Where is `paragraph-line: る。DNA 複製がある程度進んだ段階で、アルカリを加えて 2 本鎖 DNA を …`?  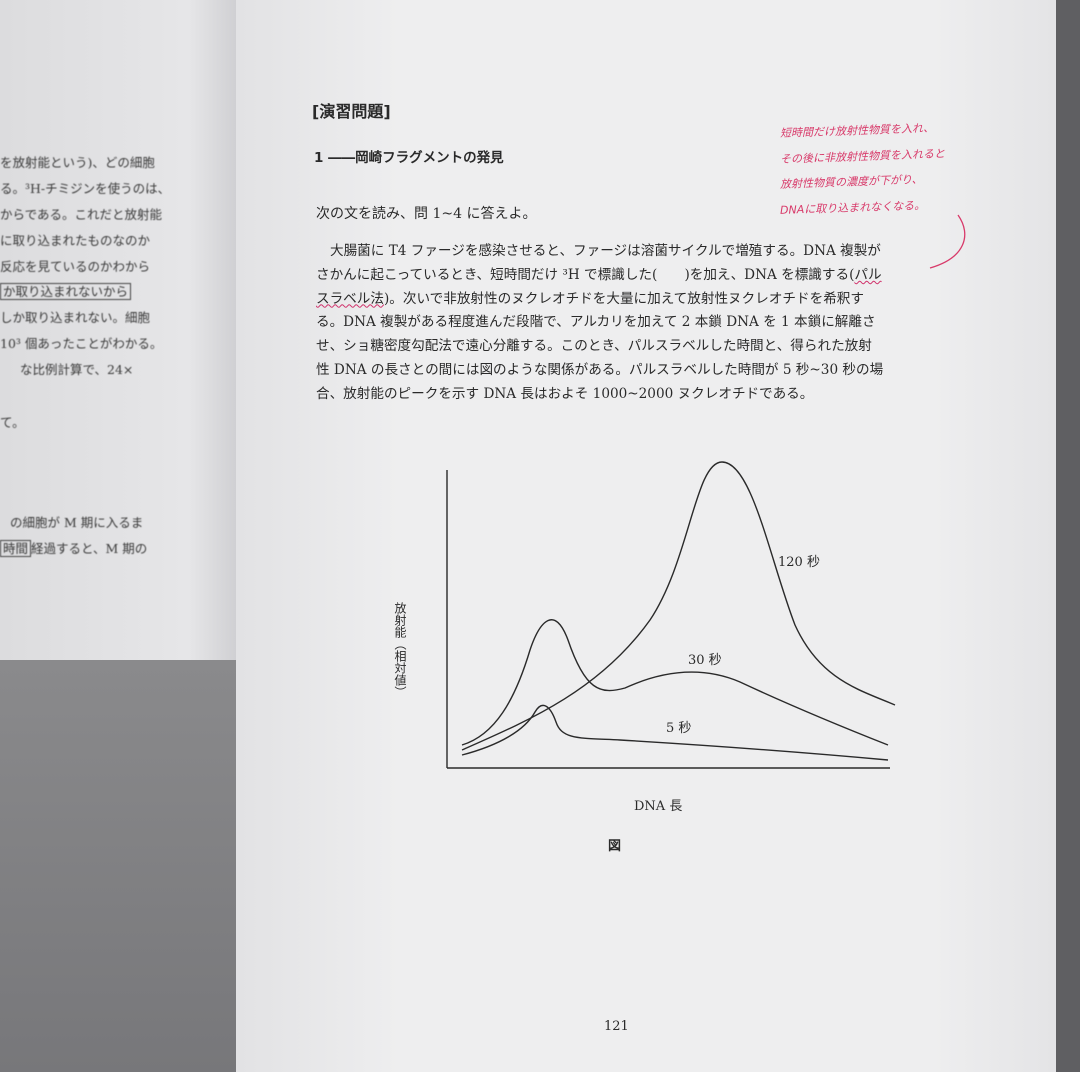 paragraph-line: る。DNA 複製がある程度進んだ段階で、アルカリを加えて 2 本鎖 DNA を … is located at coordinates (596, 322).